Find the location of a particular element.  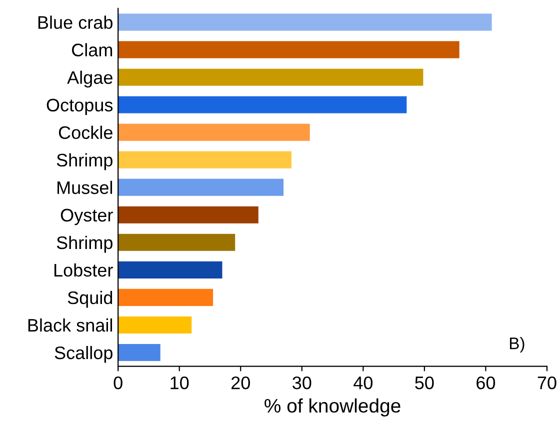

x-tick-label: 60 is located at coordinates (486, 383).